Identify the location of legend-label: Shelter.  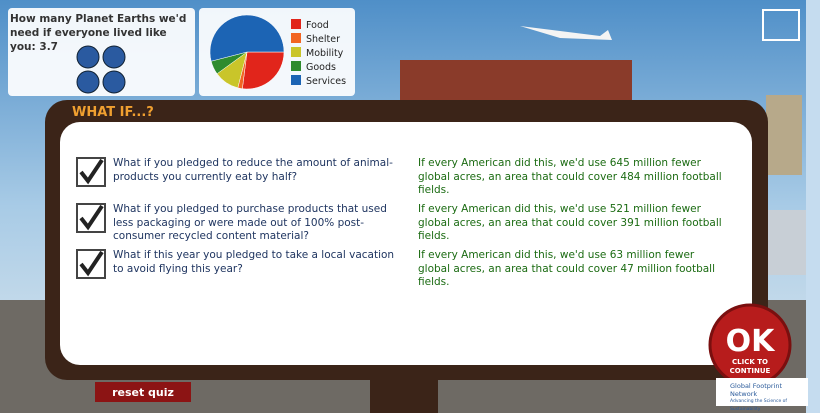
(323, 39).